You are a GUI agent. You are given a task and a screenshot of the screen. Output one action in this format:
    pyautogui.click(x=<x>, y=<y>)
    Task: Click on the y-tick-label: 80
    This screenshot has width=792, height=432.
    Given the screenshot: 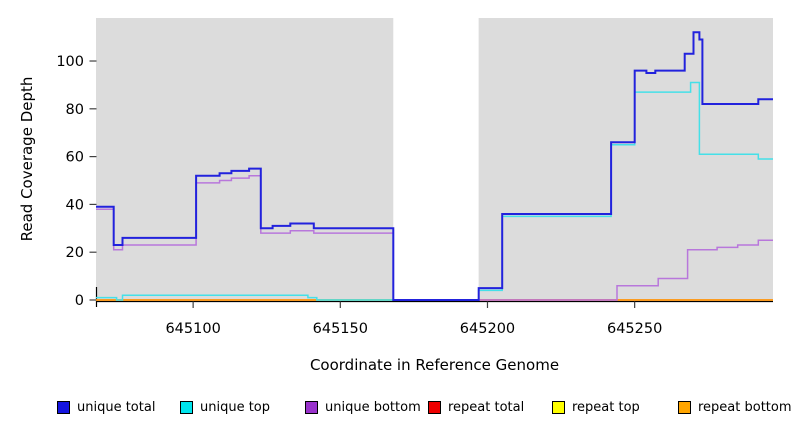 What is the action you would take?
    pyautogui.click(x=75, y=110)
    